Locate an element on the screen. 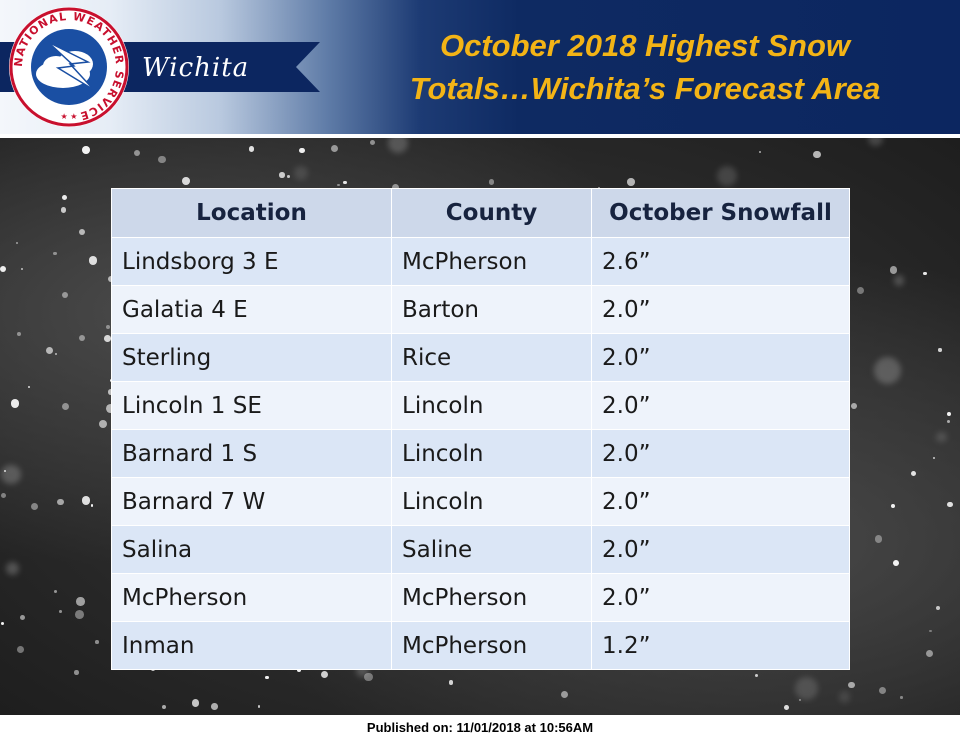 Image resolution: width=960 pixels, height=740 pixels. cell-location: McPherson is located at coordinates (251, 597).